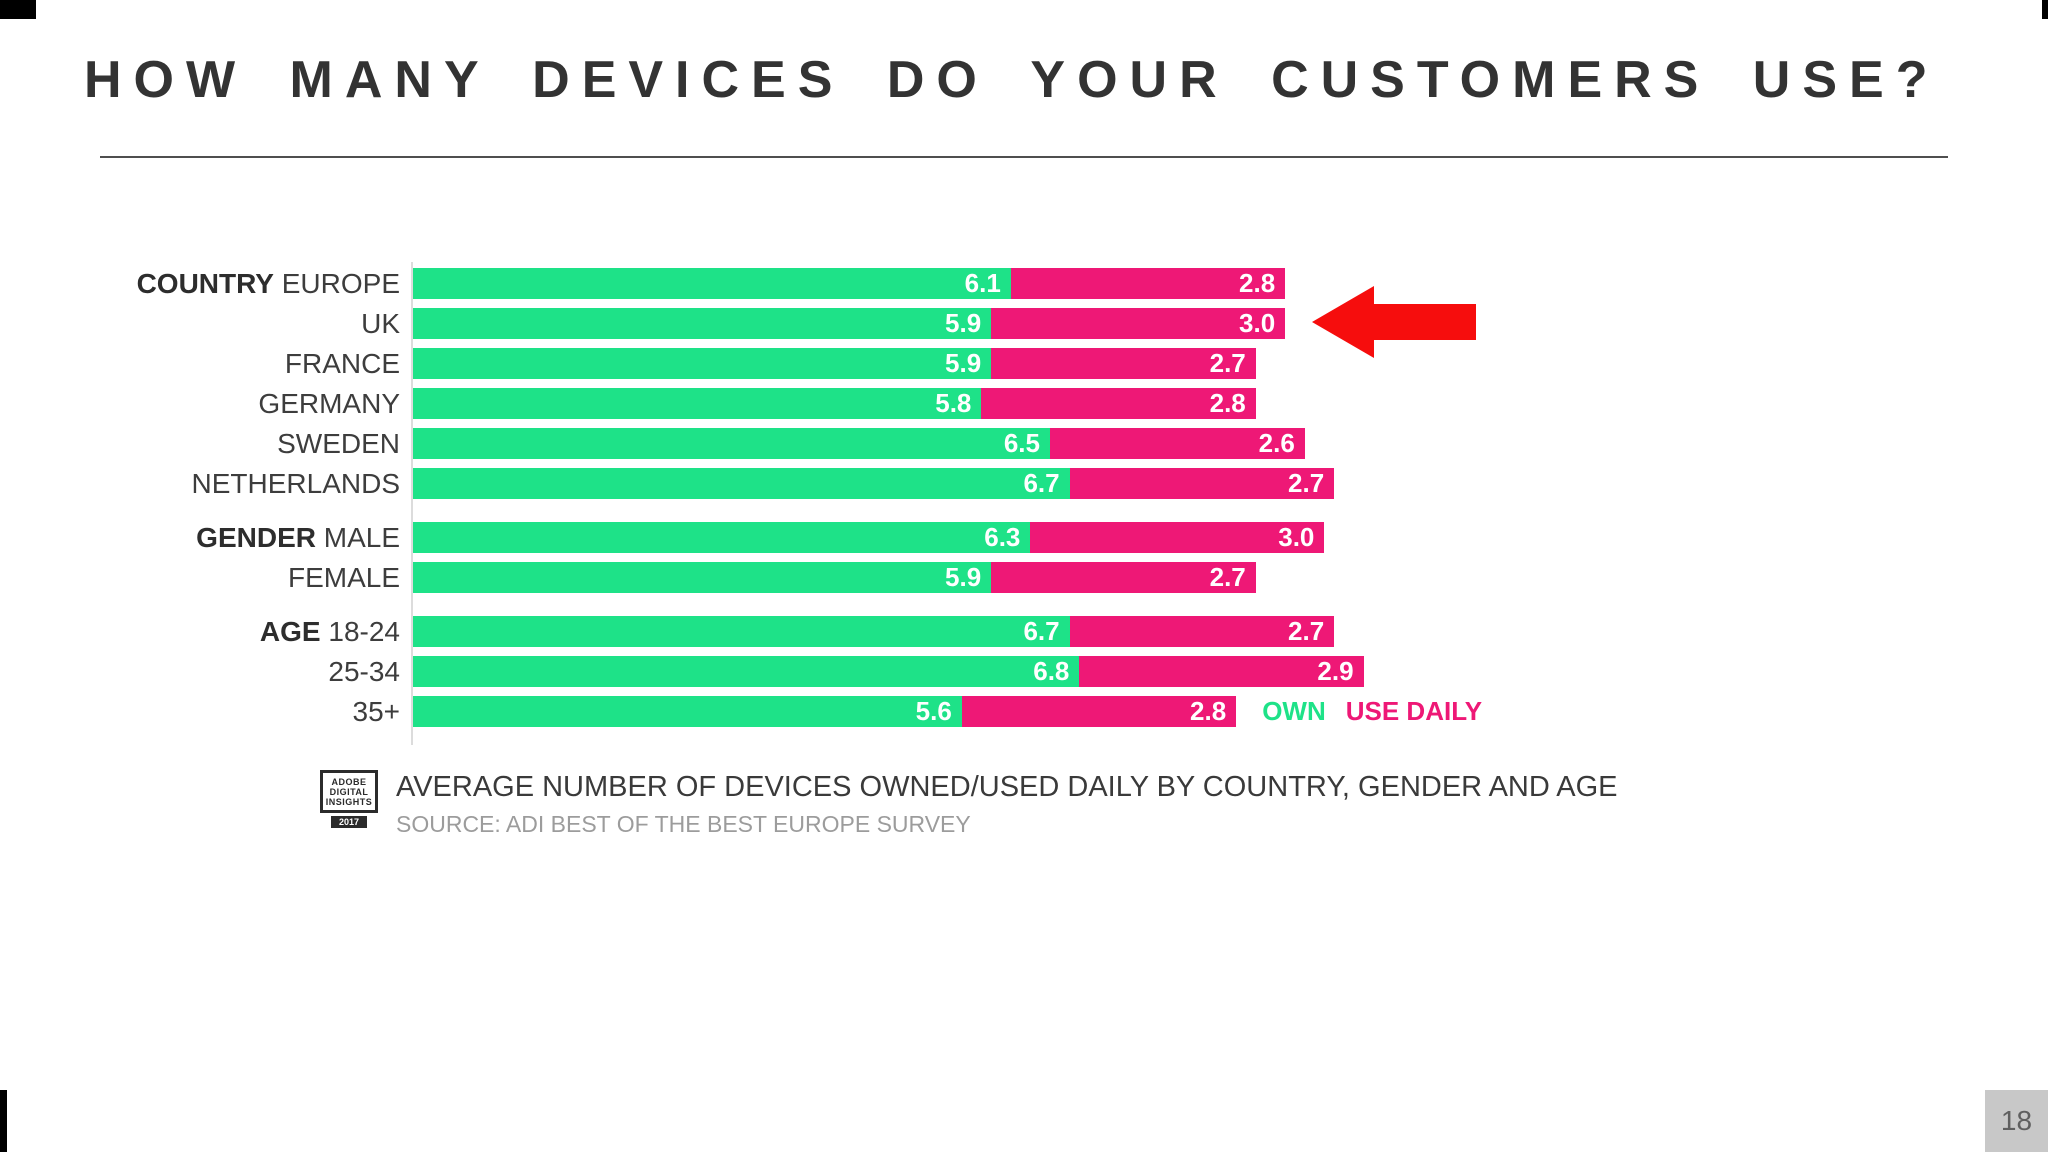  I want to click on row-label: FRANCE, so click(206, 363).